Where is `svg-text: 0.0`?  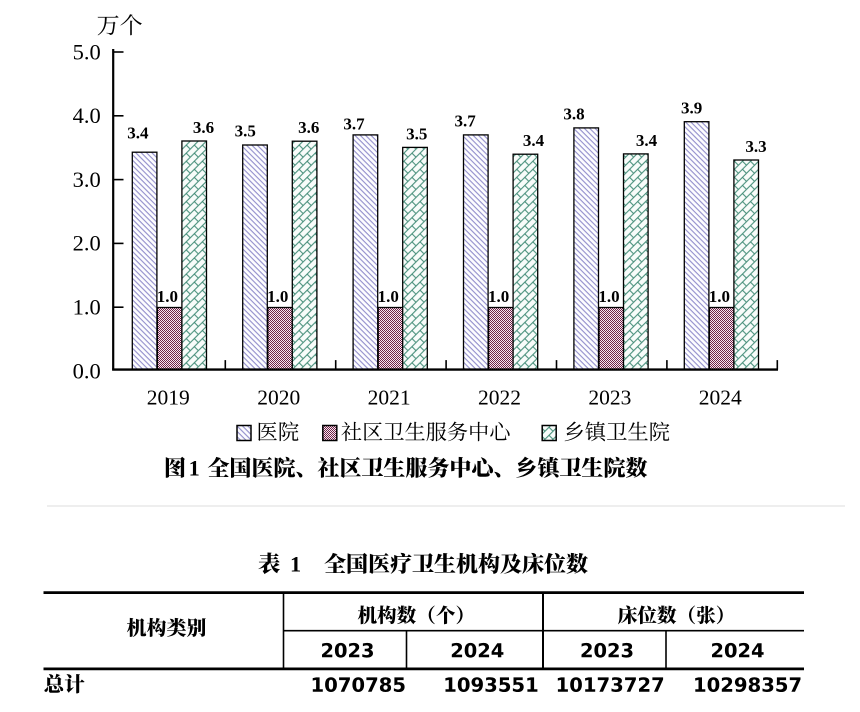 svg-text: 0.0 is located at coordinates (87, 370).